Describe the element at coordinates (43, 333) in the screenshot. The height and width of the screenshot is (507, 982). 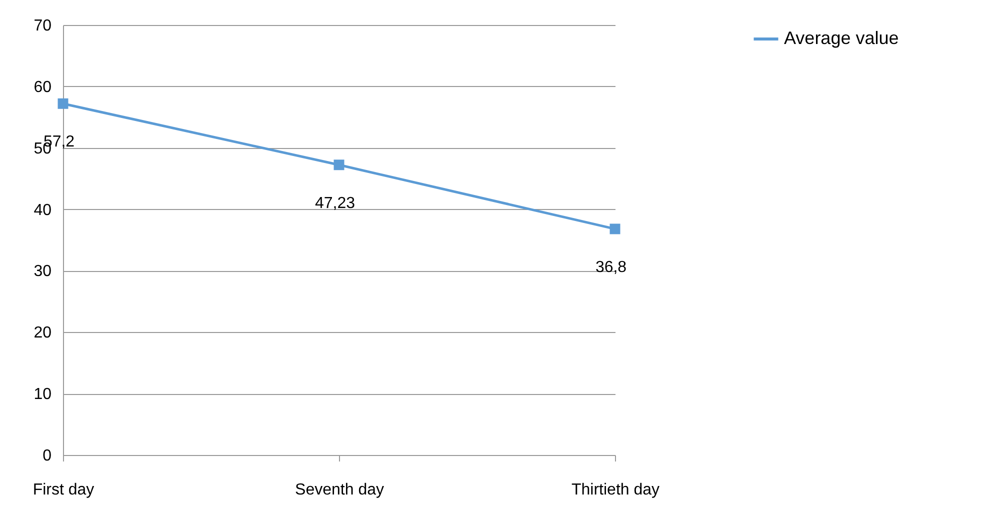
I see `y-tick-label: 20` at that location.